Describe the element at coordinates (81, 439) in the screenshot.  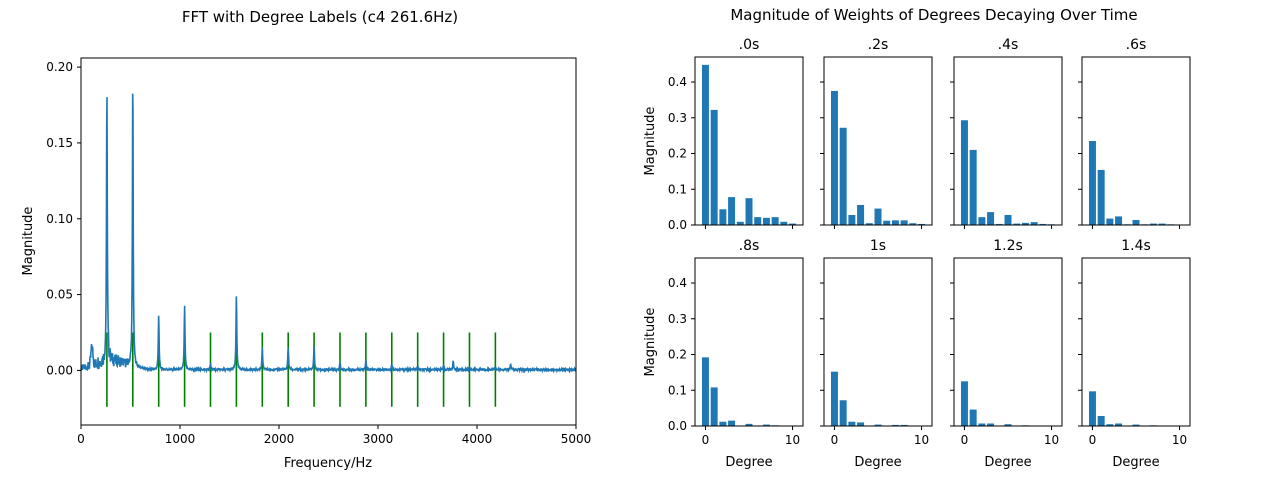
I see `fft-x-tick-label: 0` at that location.